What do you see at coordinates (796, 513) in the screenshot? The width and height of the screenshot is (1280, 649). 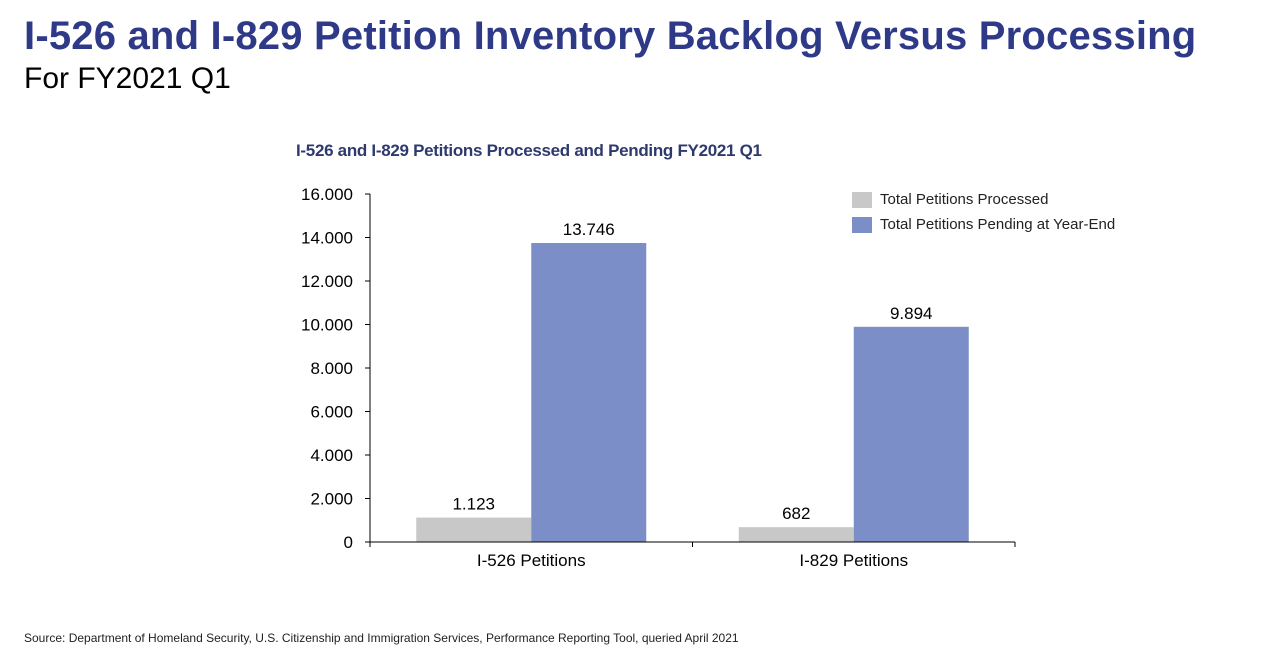 I see `data-label: 682` at bounding box center [796, 513].